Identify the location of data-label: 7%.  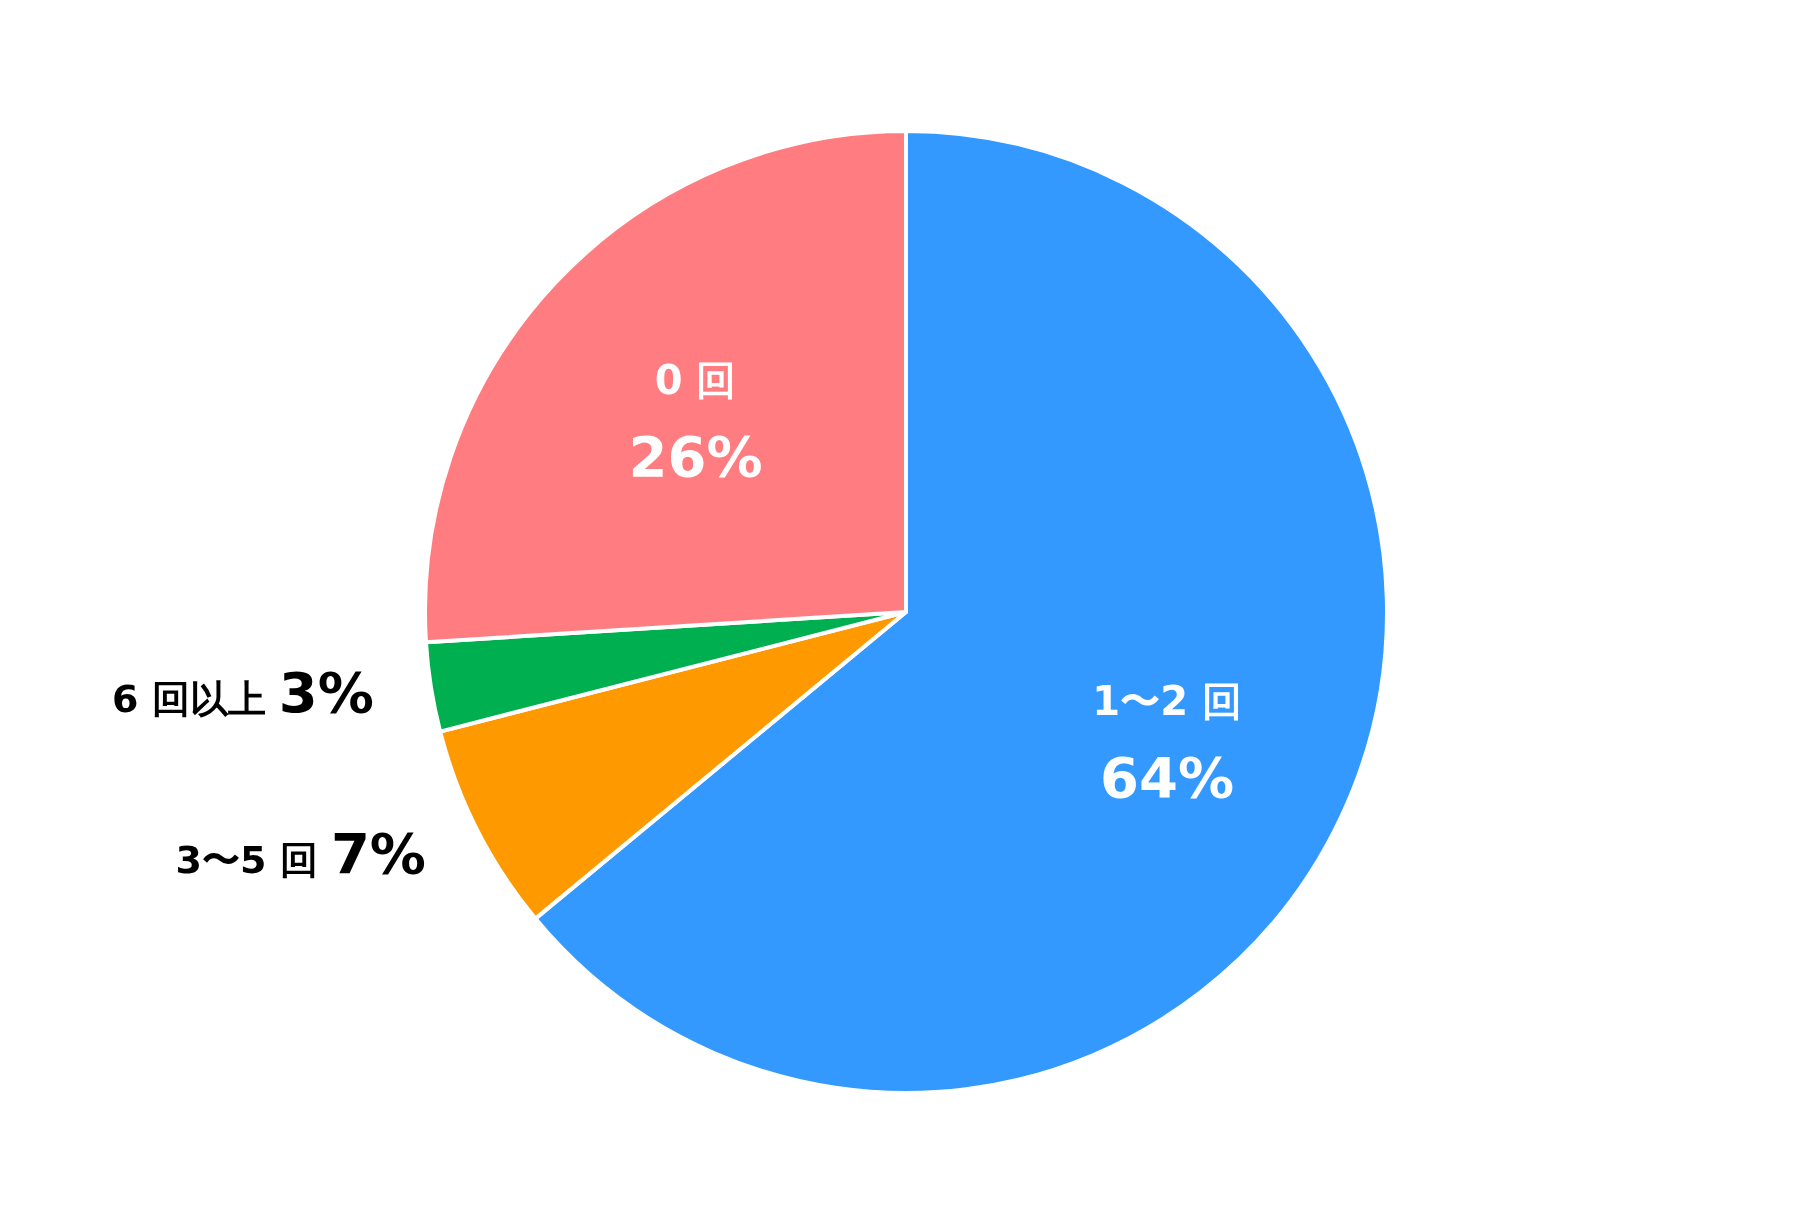
(378, 853).